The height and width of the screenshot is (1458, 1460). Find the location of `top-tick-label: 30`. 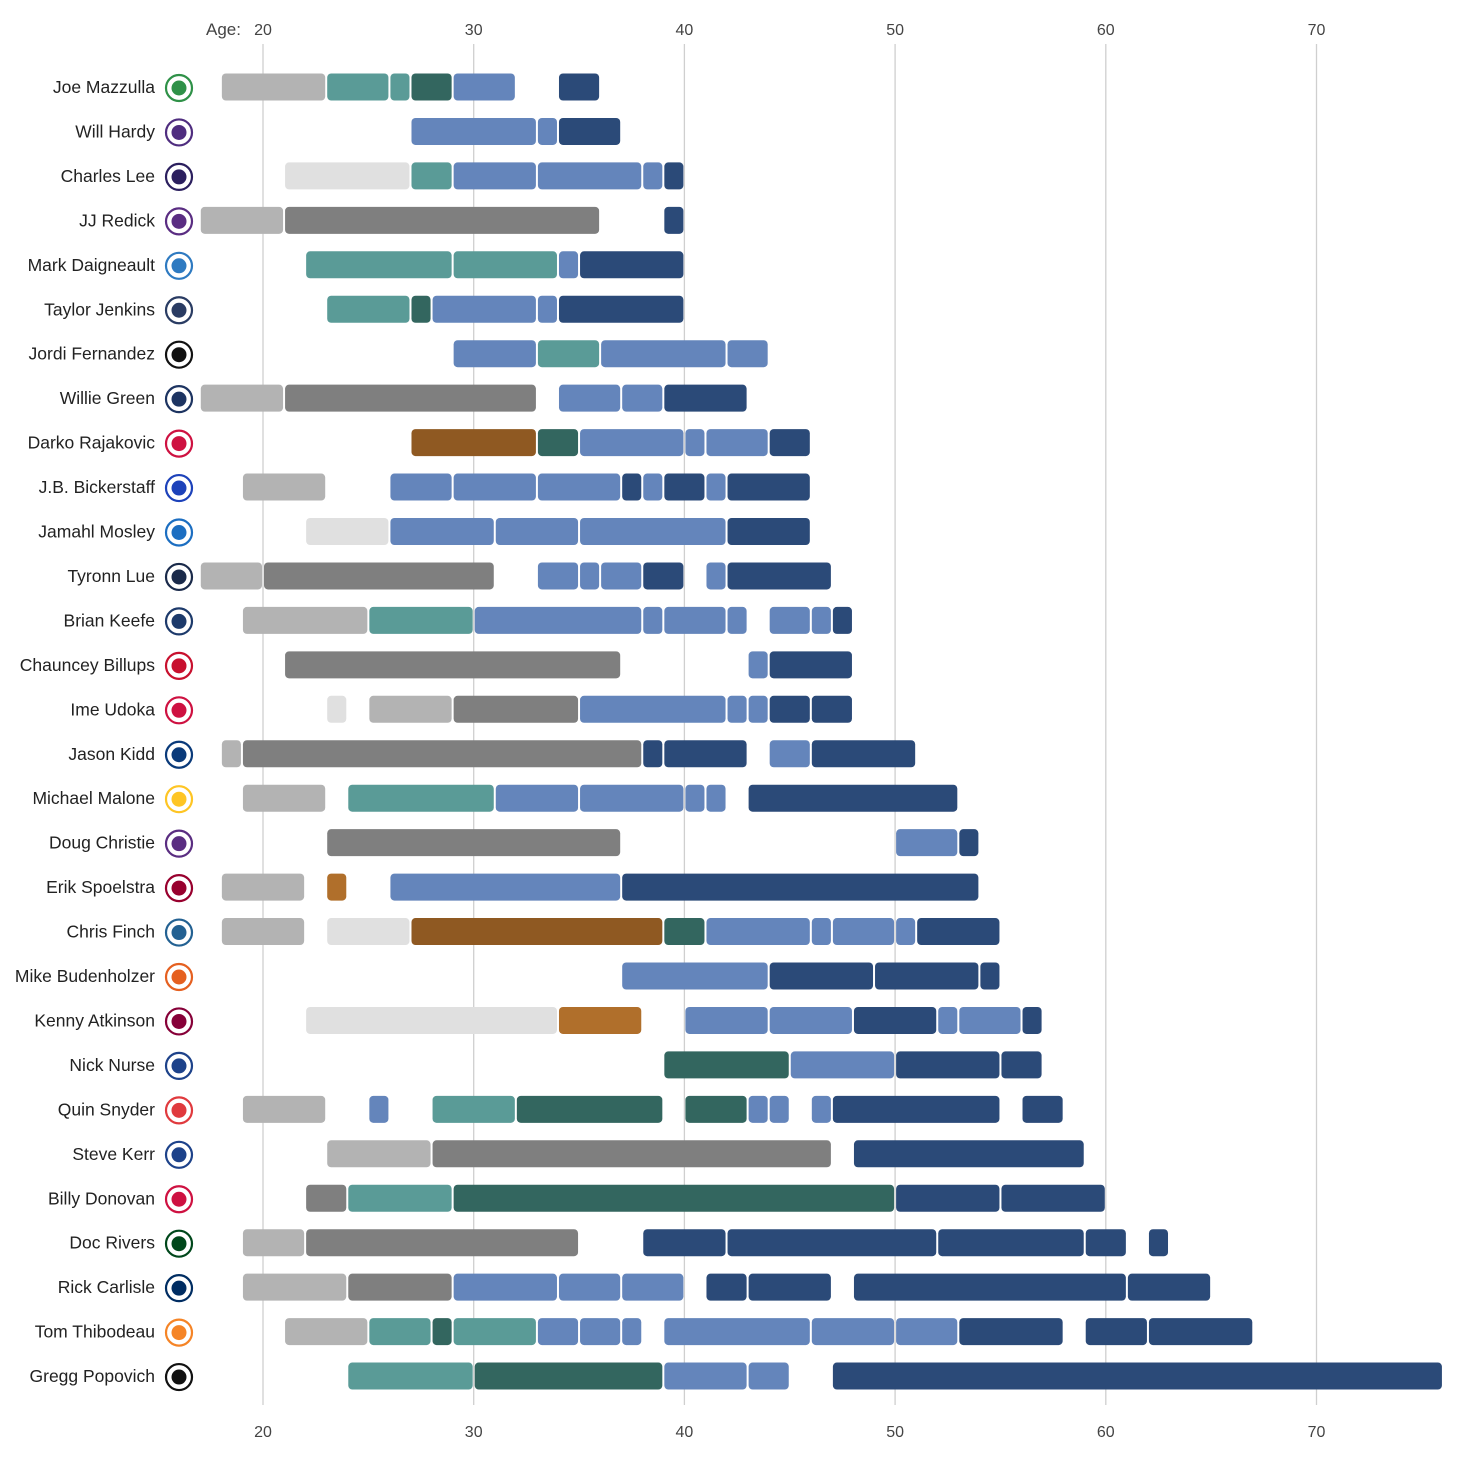

top-tick-label: 30 is located at coordinates (474, 30).